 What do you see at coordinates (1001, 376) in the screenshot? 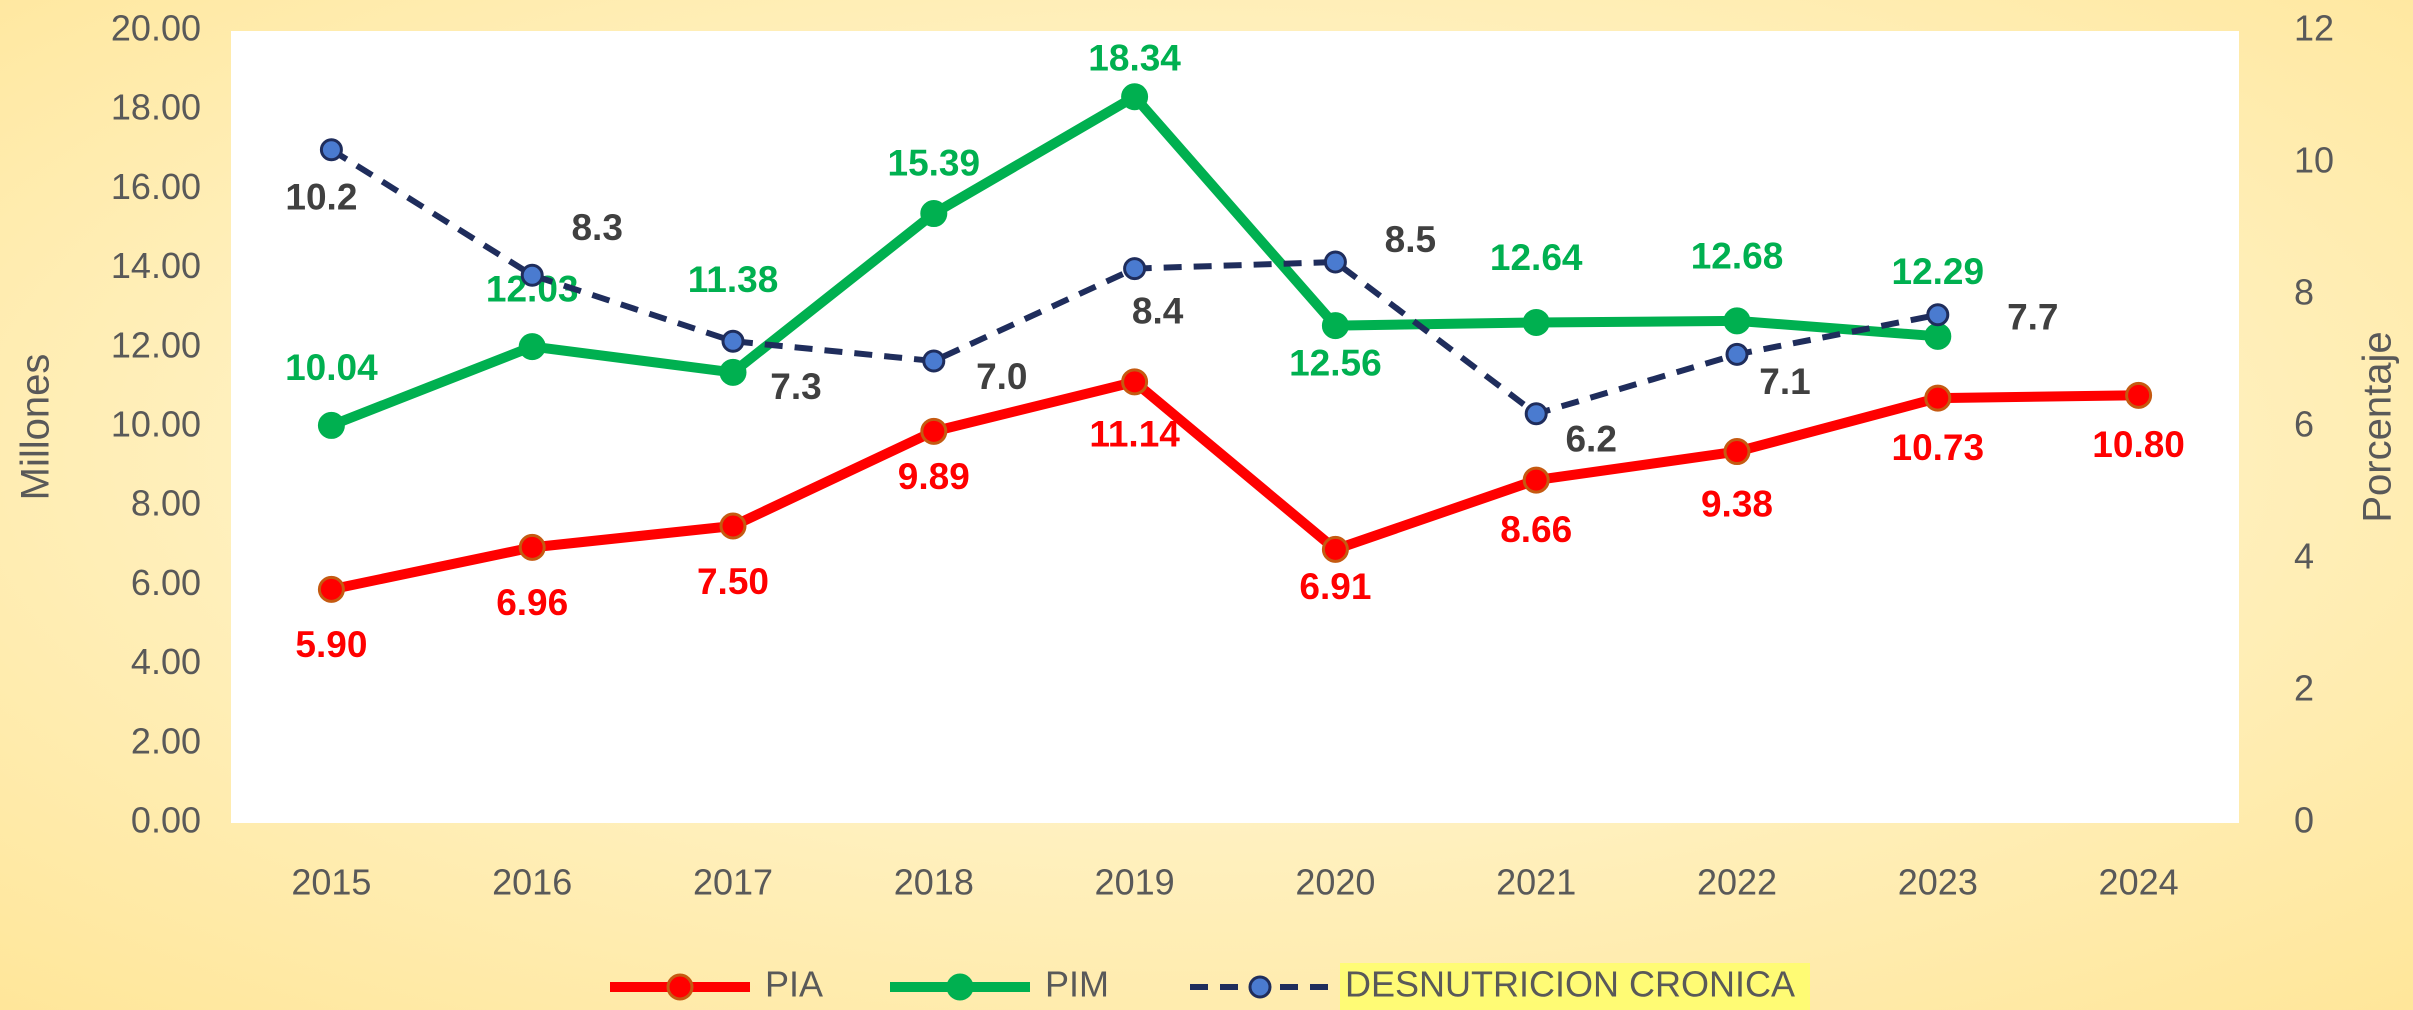
I see `data-label: 7.0` at bounding box center [1001, 376].